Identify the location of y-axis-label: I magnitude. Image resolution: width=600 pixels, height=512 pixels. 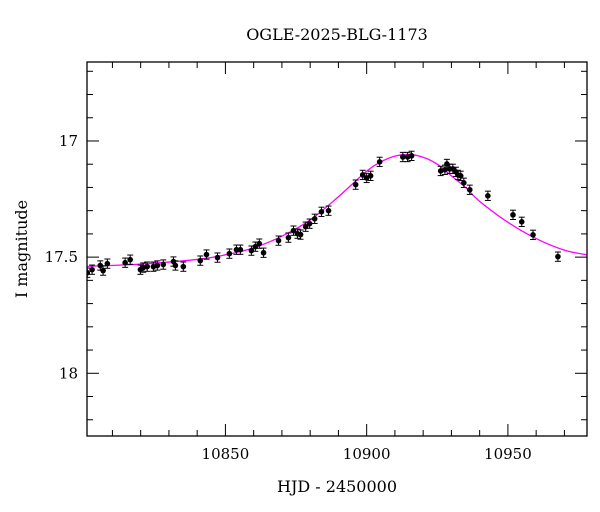
(21, 249).